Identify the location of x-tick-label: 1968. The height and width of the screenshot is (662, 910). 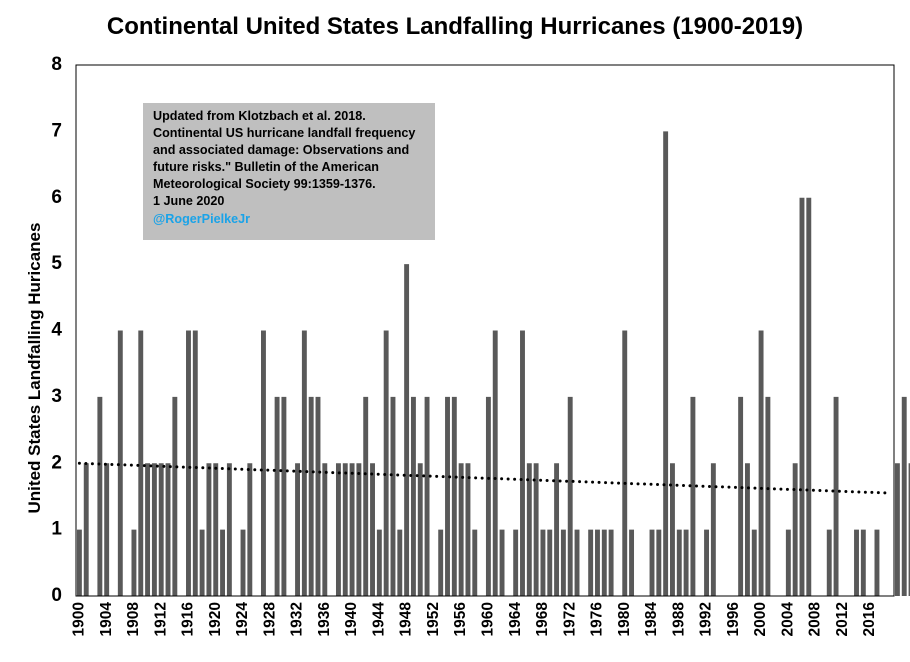
(542, 619).